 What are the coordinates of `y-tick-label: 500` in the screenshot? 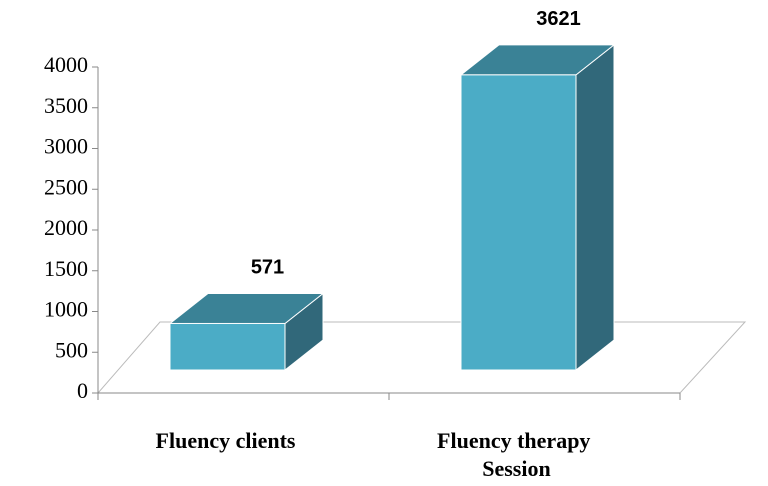 It's located at (71, 349).